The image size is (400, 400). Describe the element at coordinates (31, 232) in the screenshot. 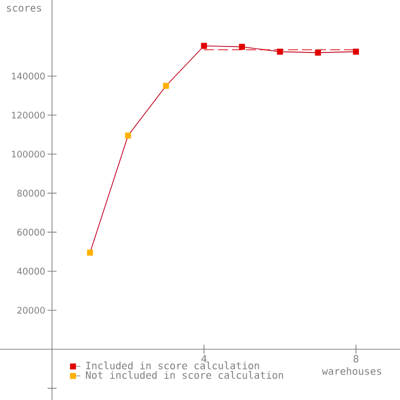

I see `y-tick-label: 60000` at that location.